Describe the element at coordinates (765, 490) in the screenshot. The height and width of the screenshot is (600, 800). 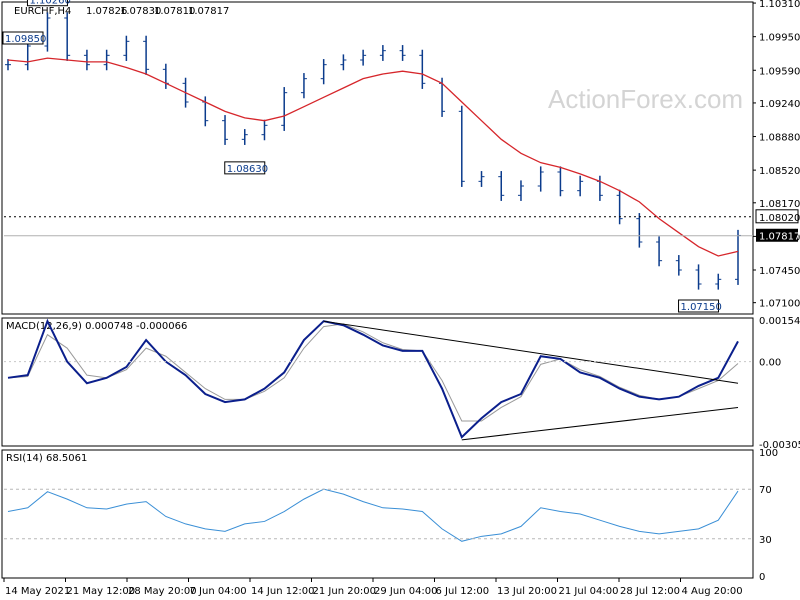
I see `rsi-y-tick-label: 70` at that location.